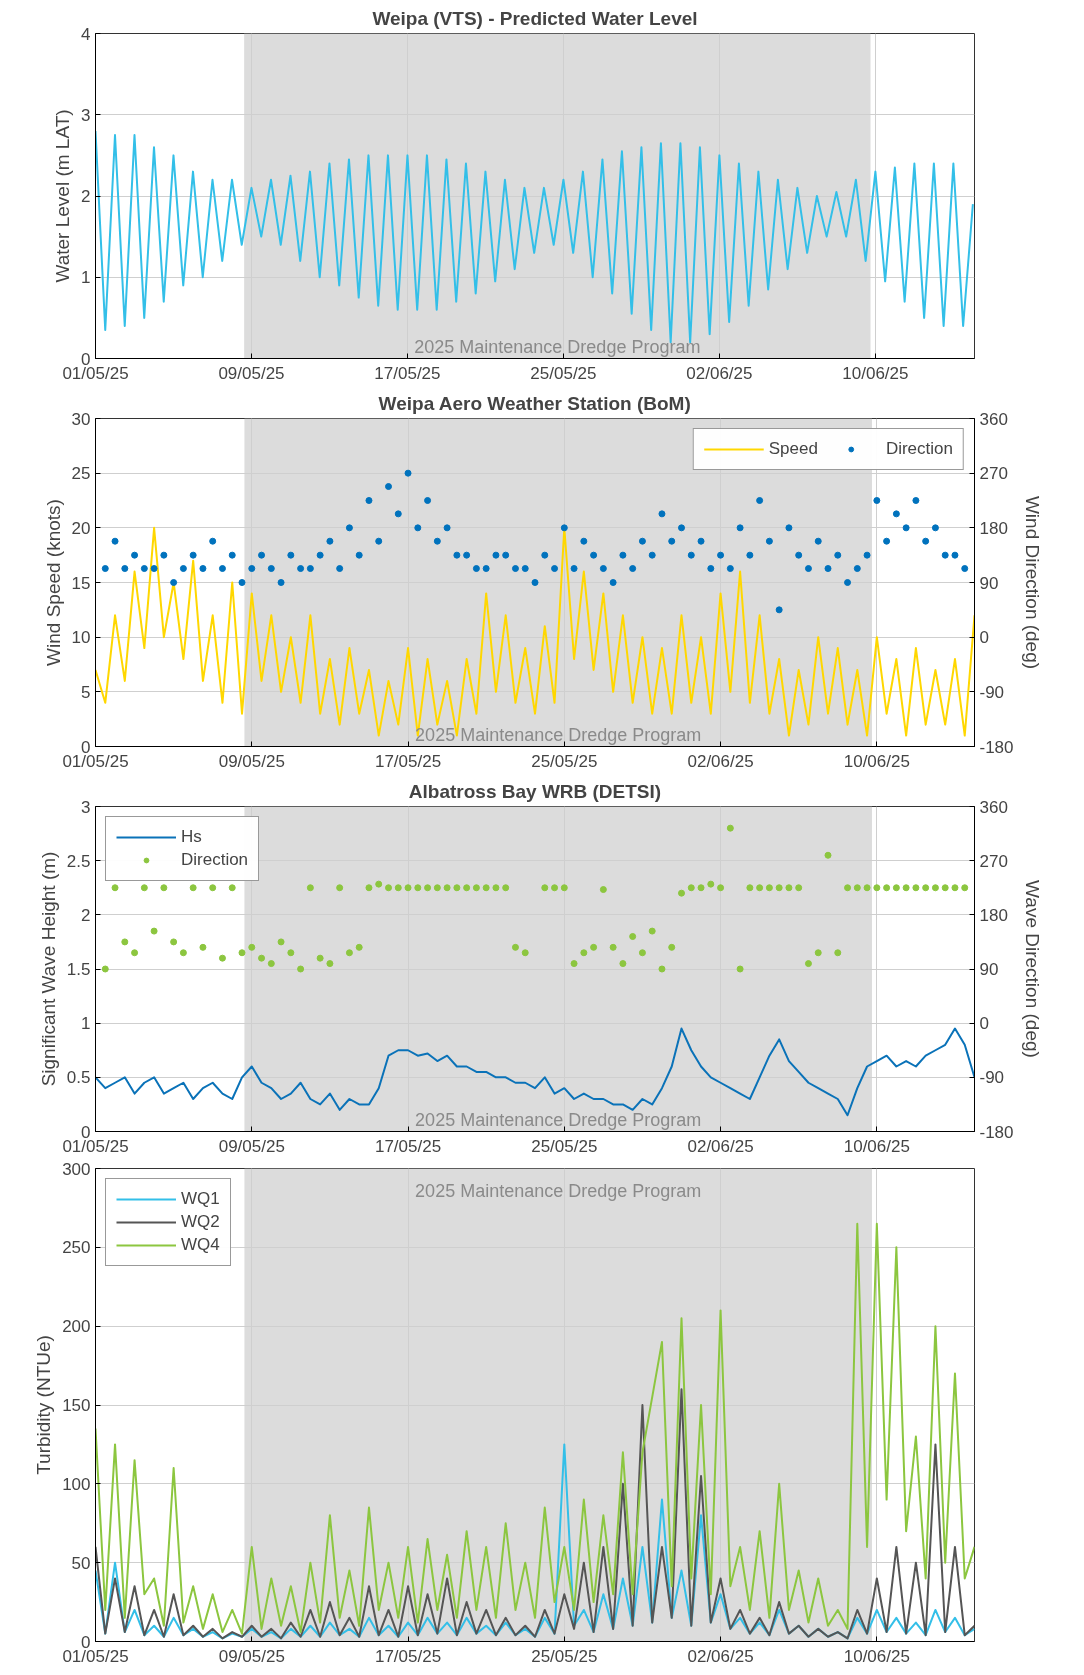  I want to click on chart-title: Weipa Aero Weather Station (BoM), so click(534, 403).